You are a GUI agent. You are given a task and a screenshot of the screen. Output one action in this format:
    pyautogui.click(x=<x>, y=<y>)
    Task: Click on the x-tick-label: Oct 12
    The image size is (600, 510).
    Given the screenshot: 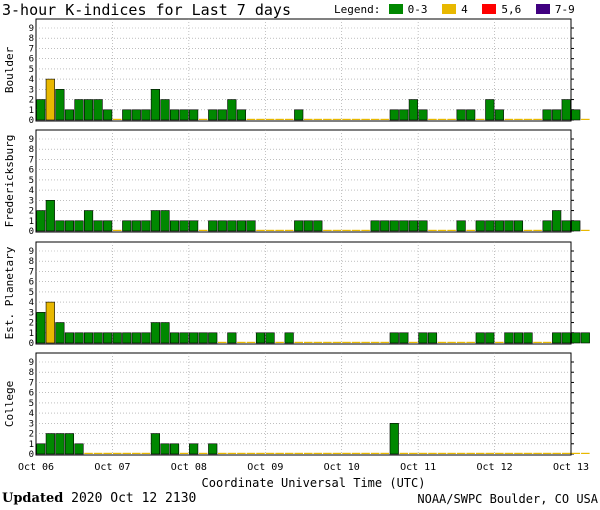 What is the action you would take?
    pyautogui.click(x=495, y=467)
    